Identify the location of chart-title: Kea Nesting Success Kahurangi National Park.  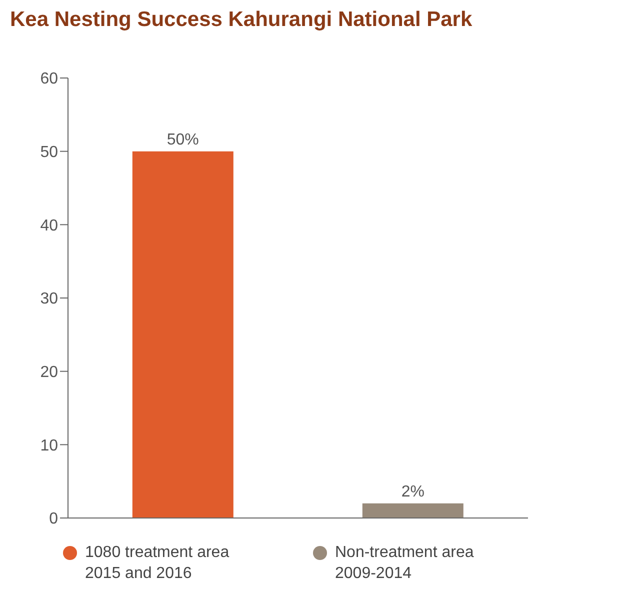
(242, 20).